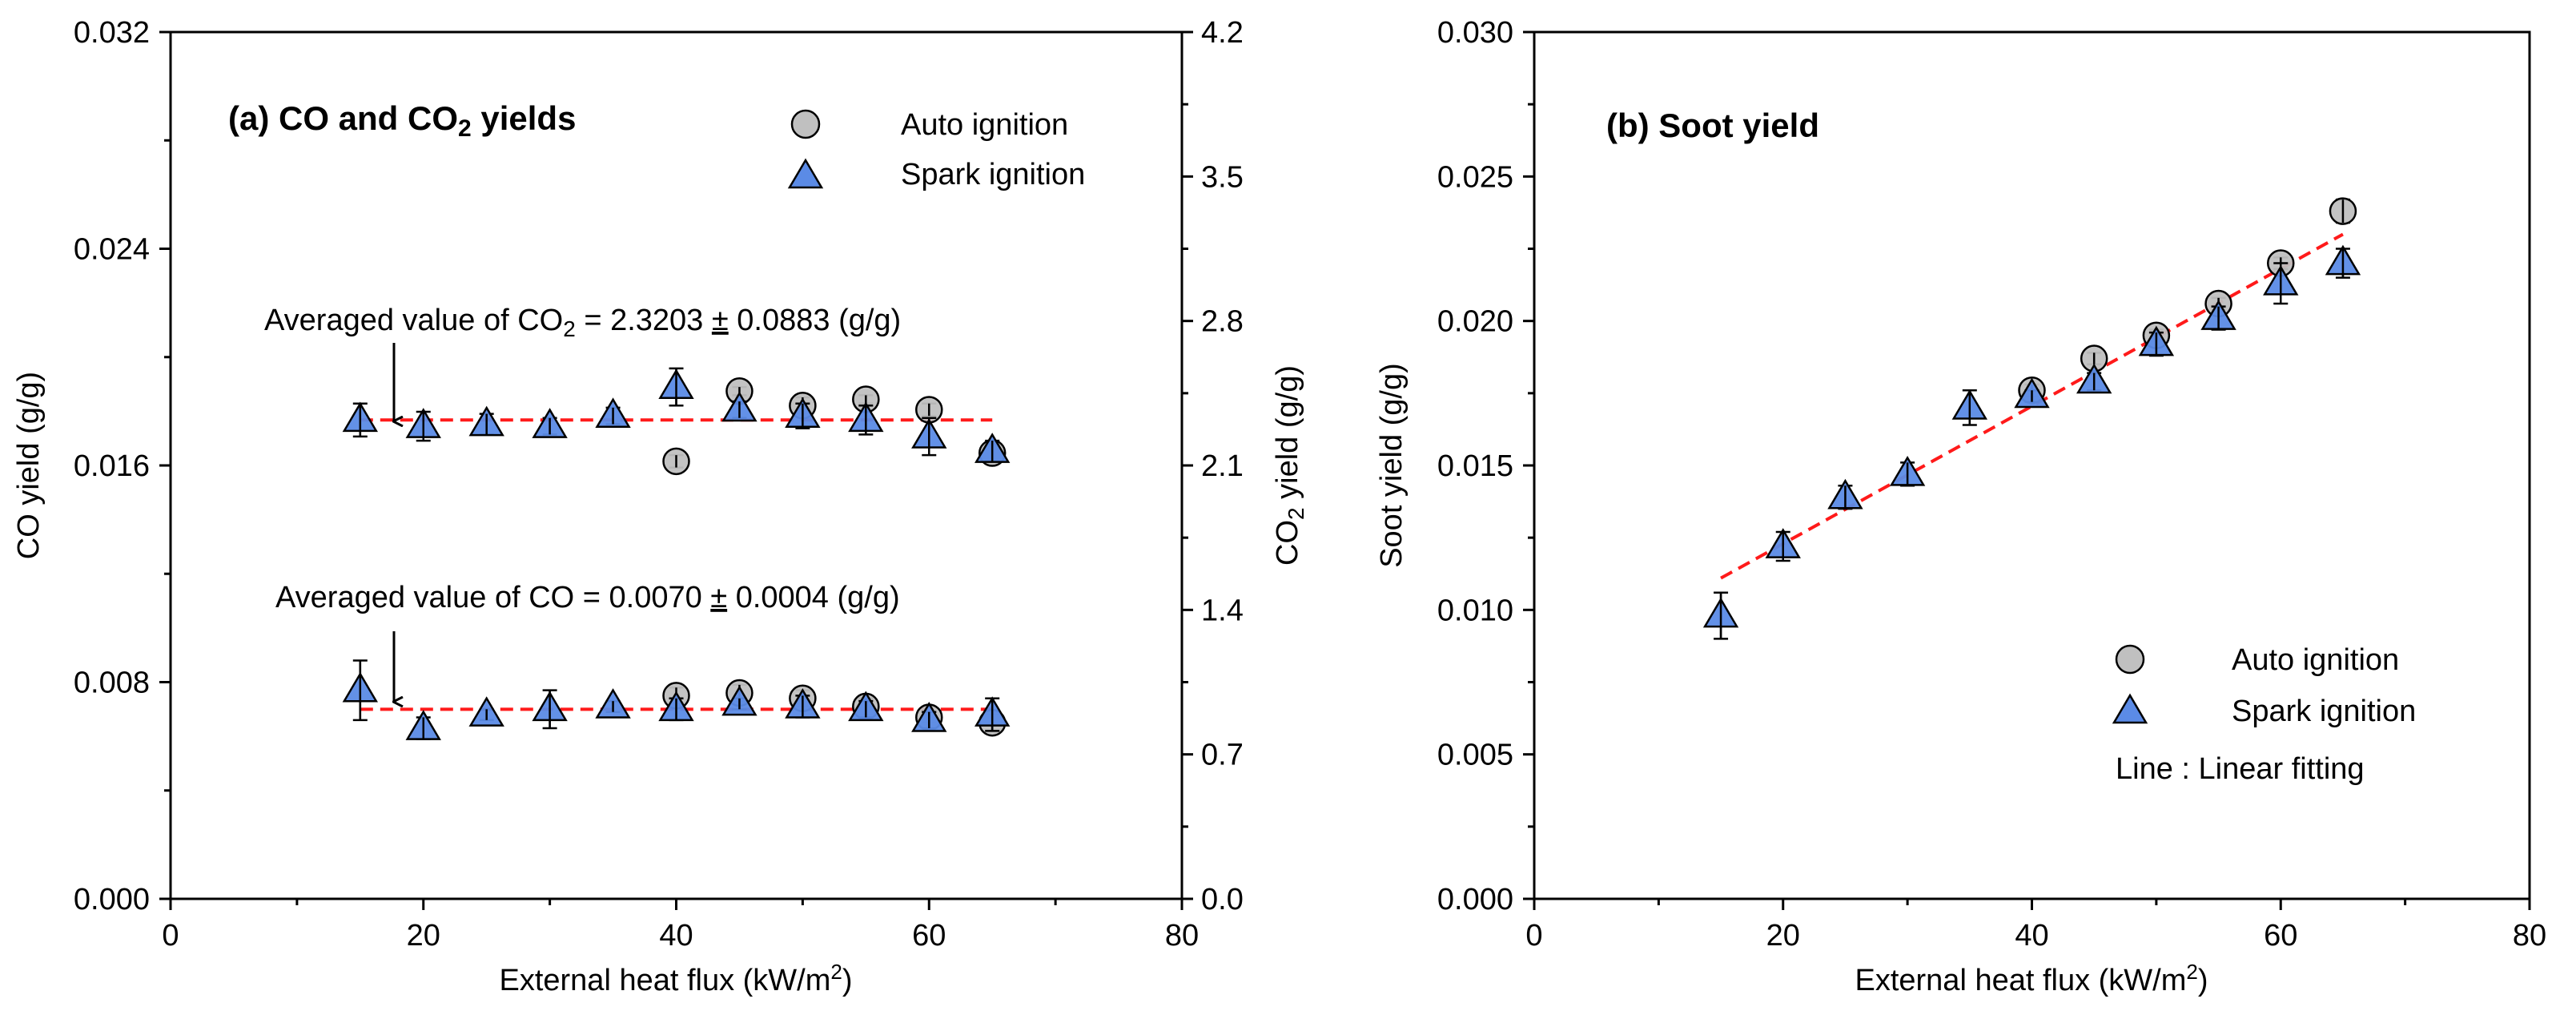 This screenshot has height=1015, width=2576. What do you see at coordinates (936, 149) in the screenshot?
I see `panel-a-legend: Auto ignition Spark ignition` at bounding box center [936, 149].